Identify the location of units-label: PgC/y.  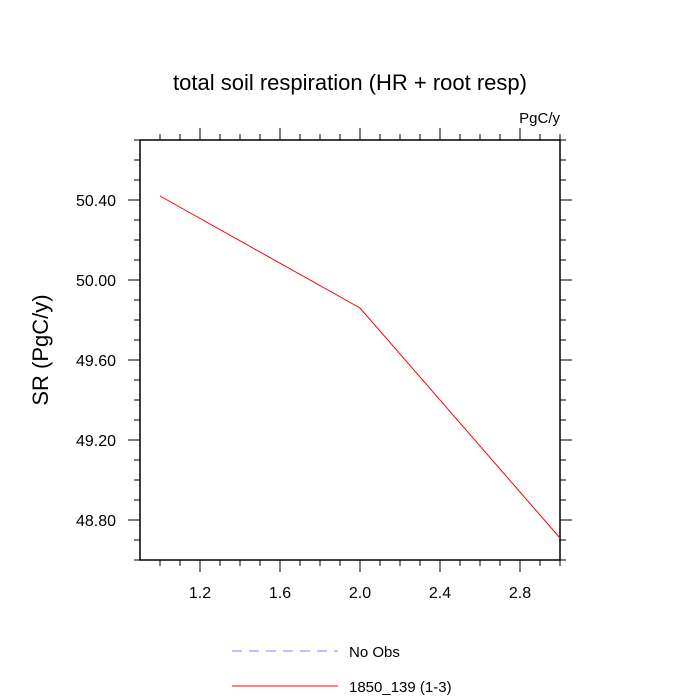
(539, 118).